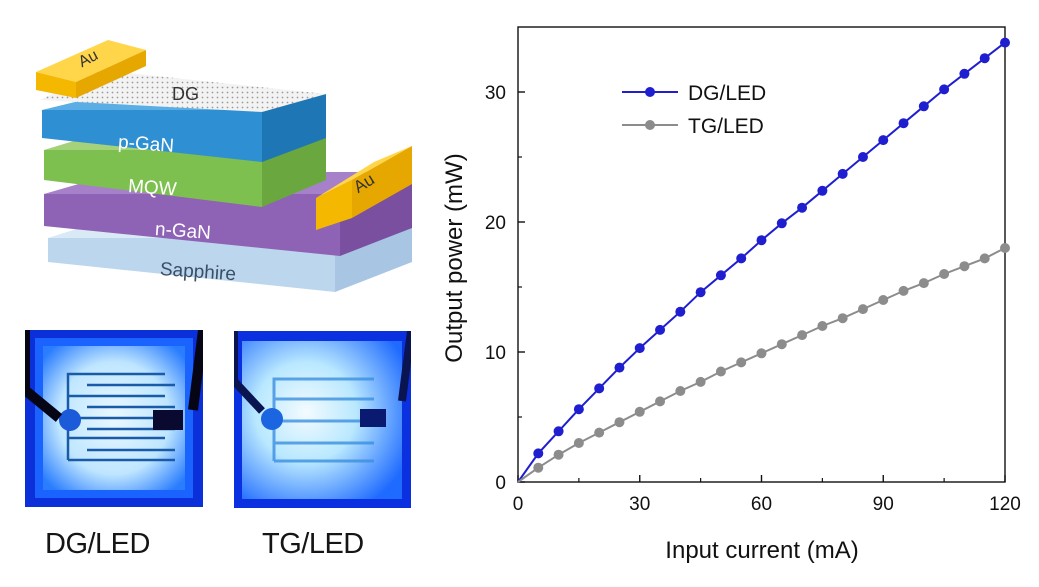 The width and height of the screenshot is (1039, 587). I want to click on sapphire-label: Sapphire, so click(197, 272).